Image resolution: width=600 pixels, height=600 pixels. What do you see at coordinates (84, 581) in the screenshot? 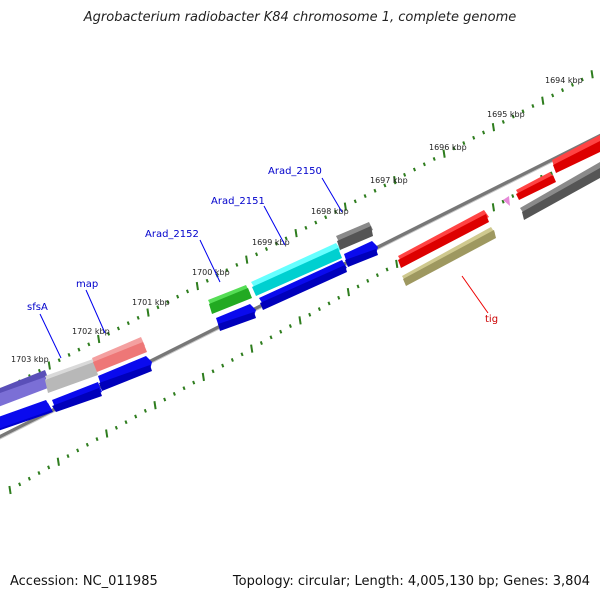
I see `accession-text: Accession: NC_011985` at bounding box center [84, 581].